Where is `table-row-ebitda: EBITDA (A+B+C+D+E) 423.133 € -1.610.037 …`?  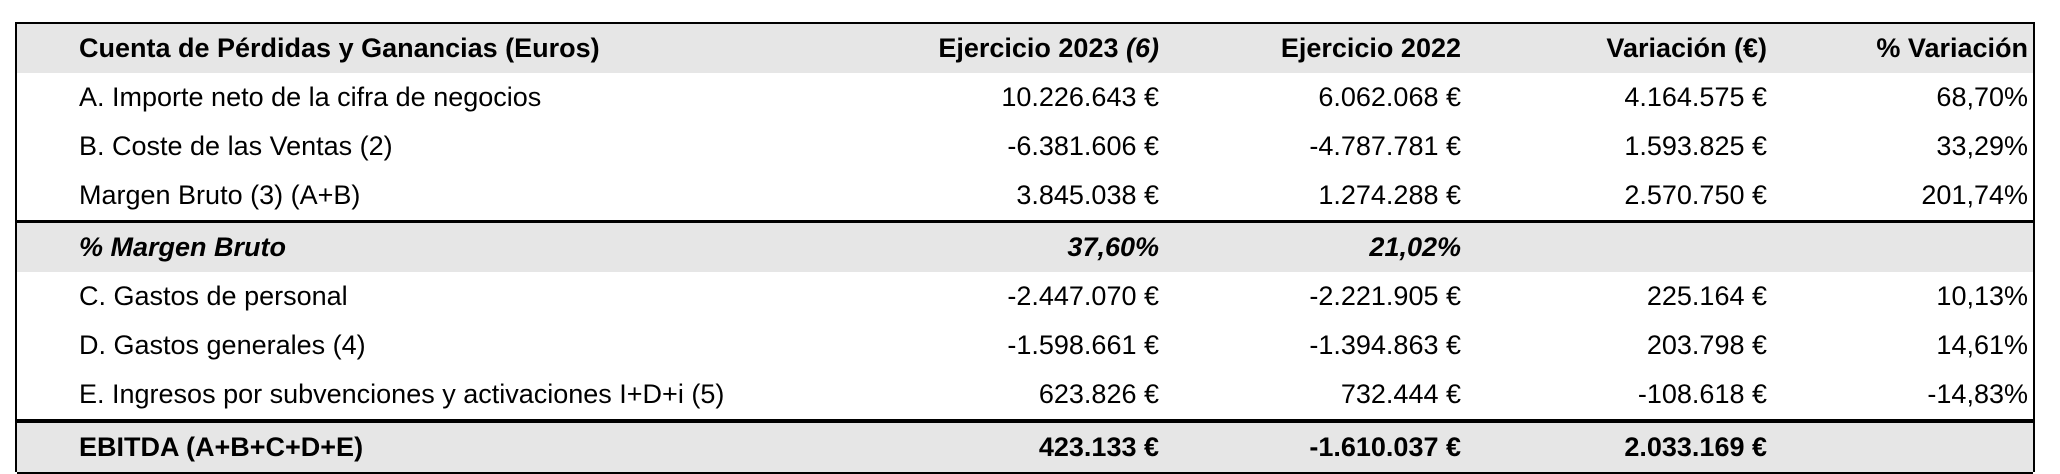 table-row-ebitda: EBITDA (A+B+C+D+E) 423.133 € -1.610.037 … is located at coordinates (1025, 447).